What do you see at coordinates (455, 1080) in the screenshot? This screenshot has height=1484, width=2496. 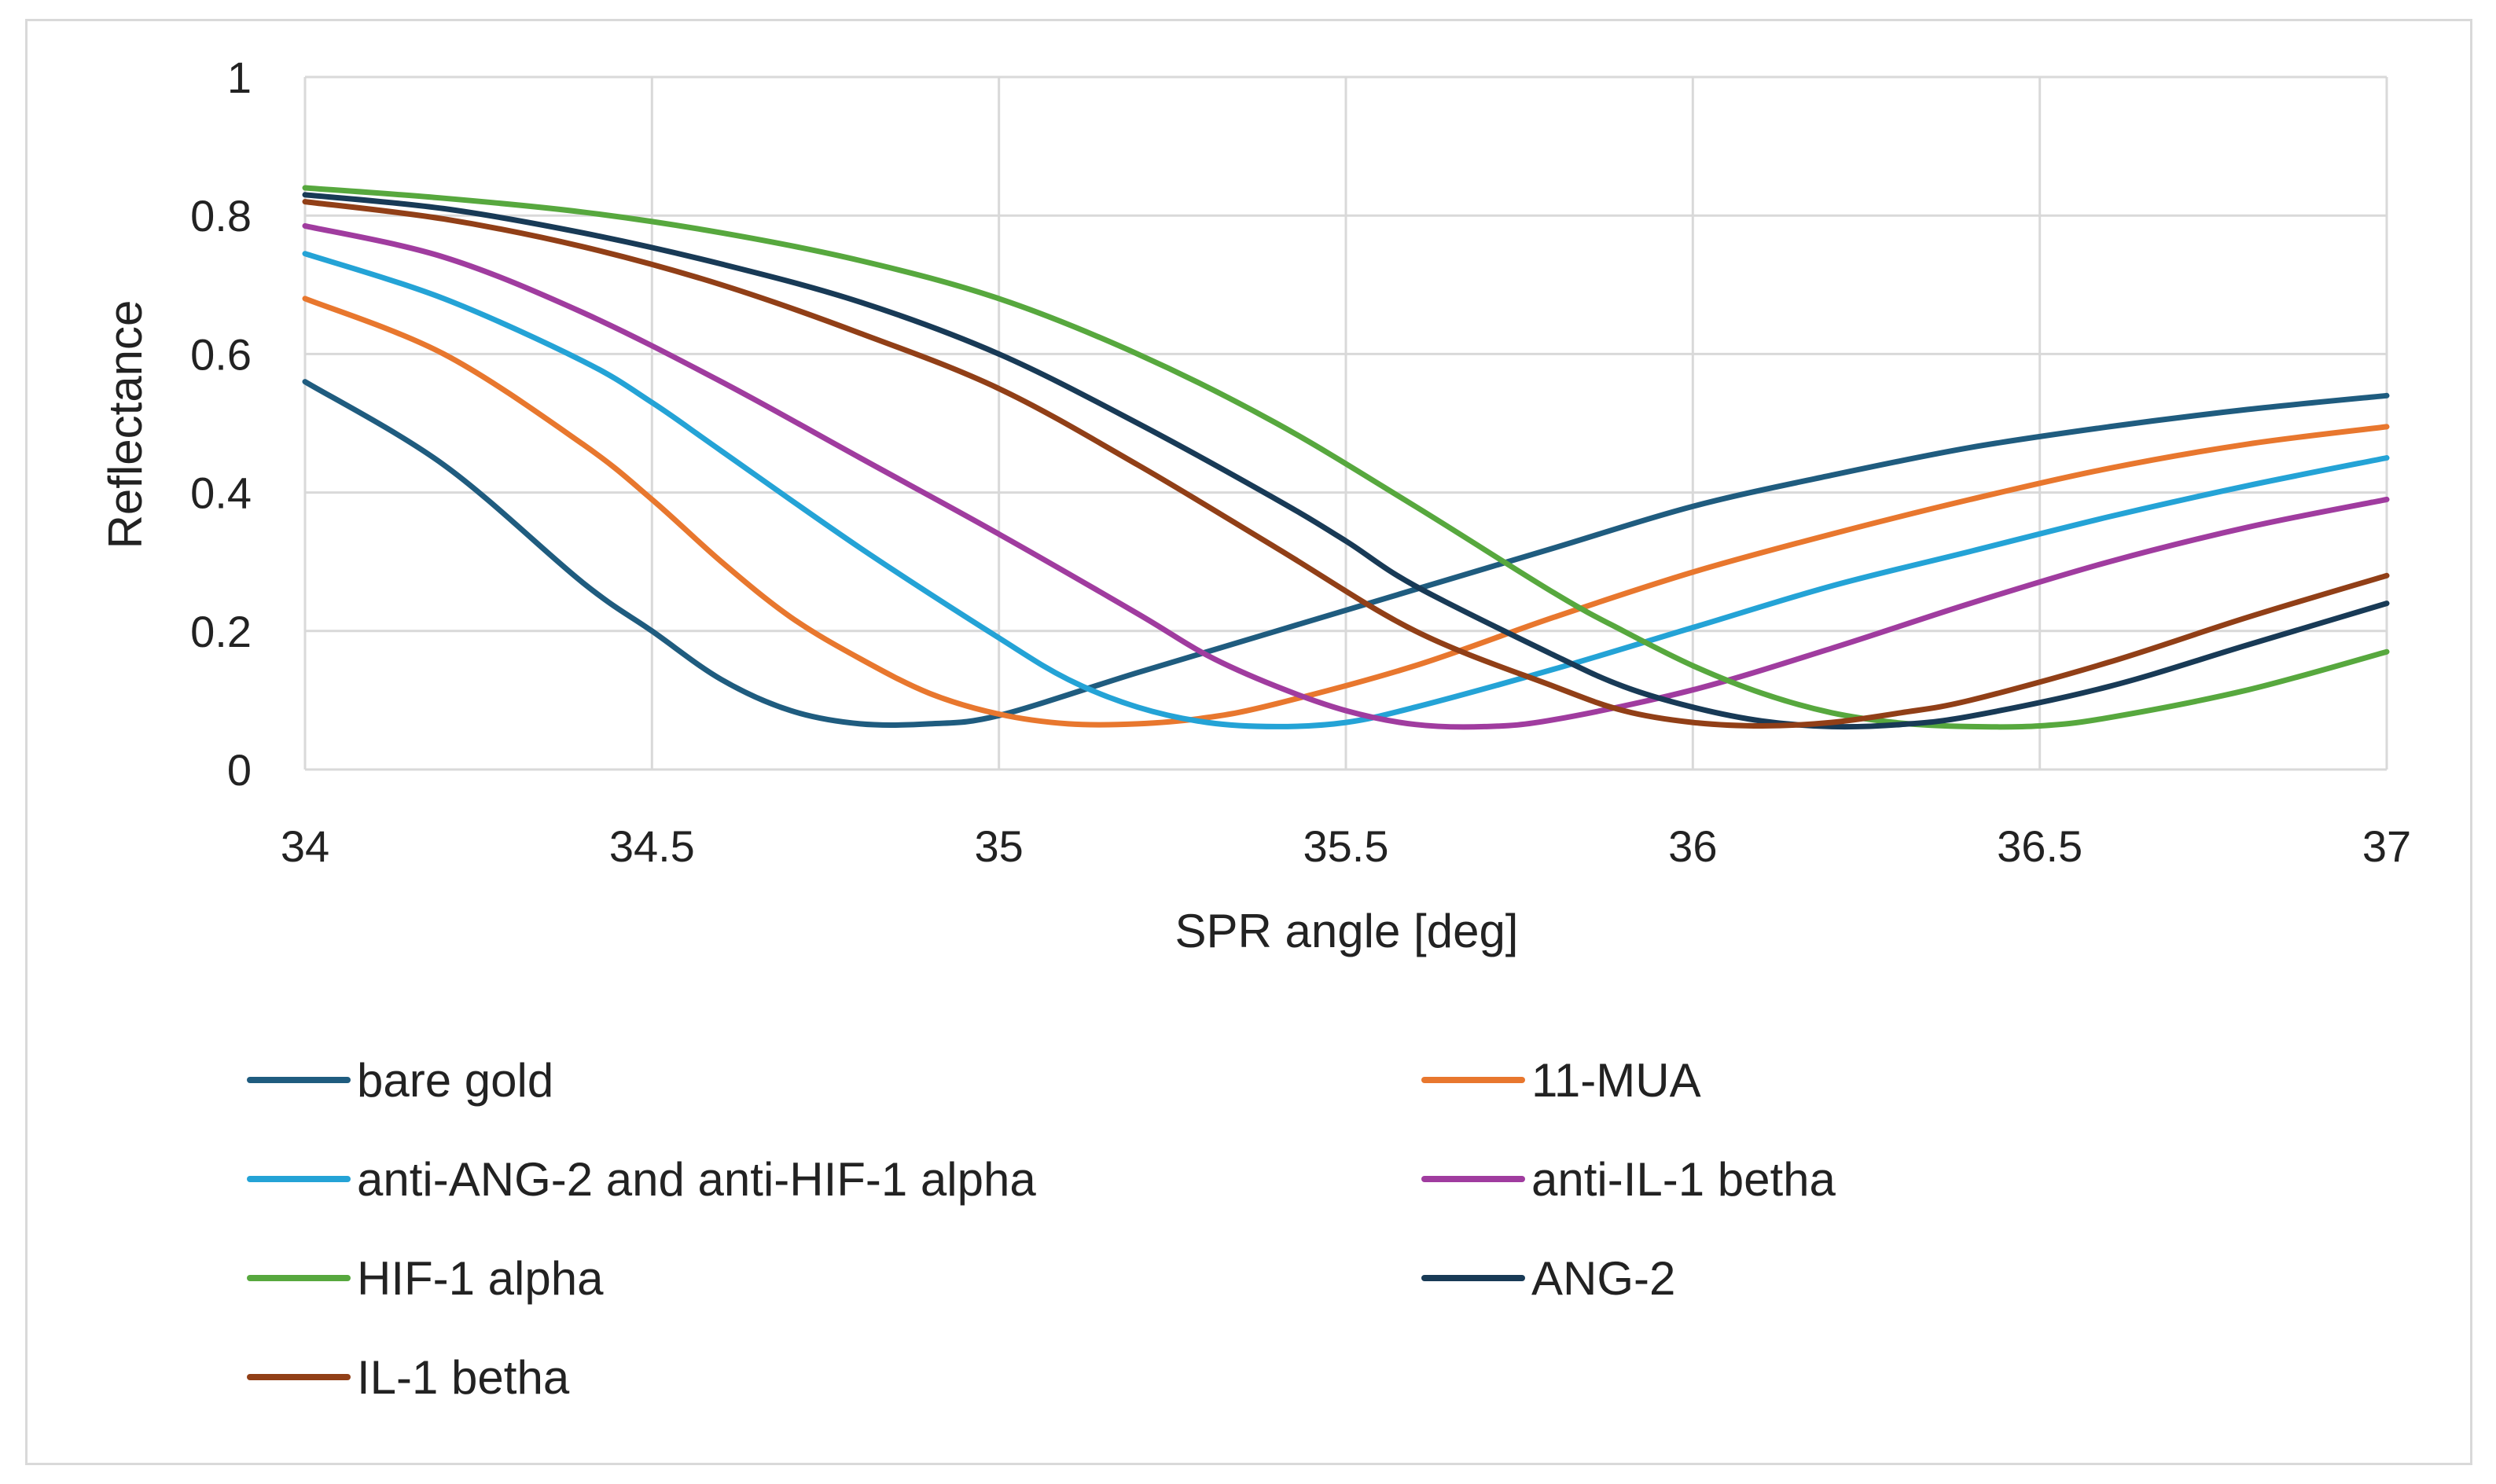 I see `legend-label: bare gold` at bounding box center [455, 1080].